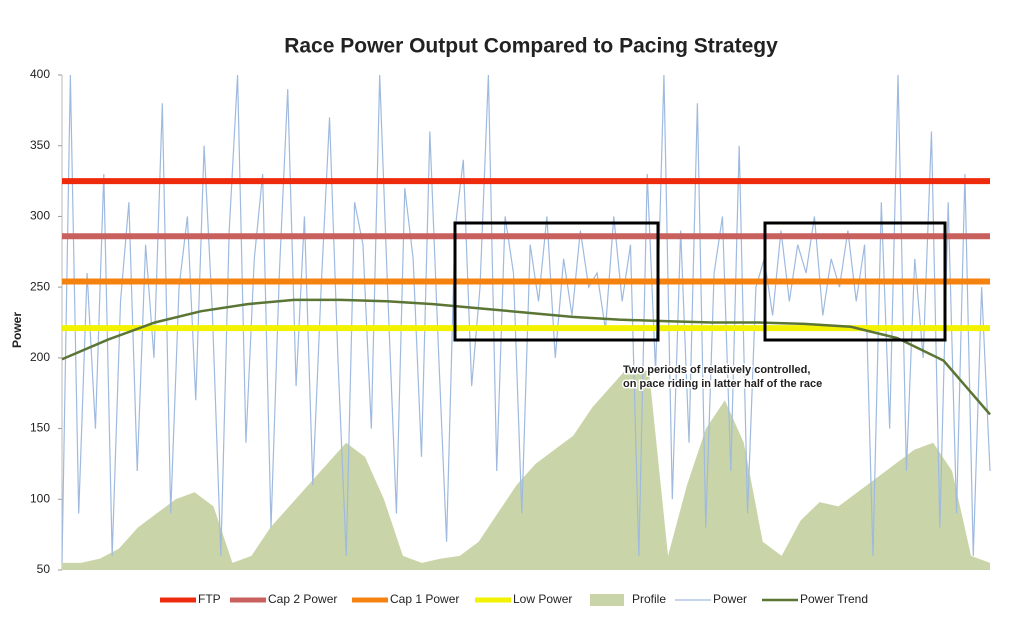  What do you see at coordinates (190, 599) in the screenshot?
I see `legend-item: FTP` at bounding box center [190, 599].